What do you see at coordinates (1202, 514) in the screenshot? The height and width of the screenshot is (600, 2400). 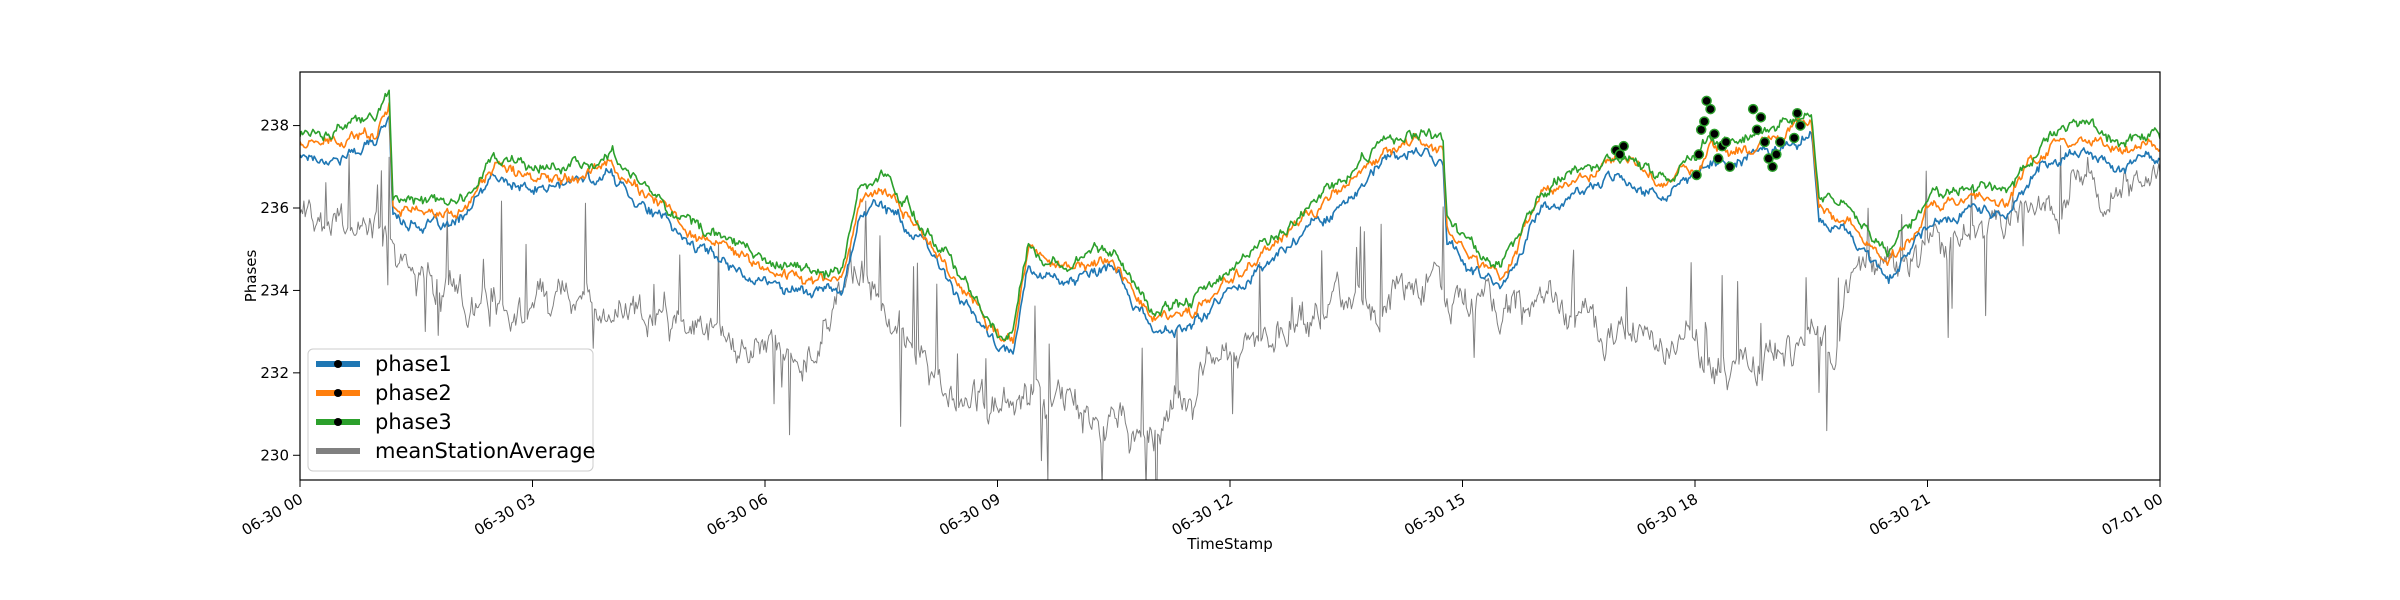 I see `x-tick-label: 06-30 12` at bounding box center [1202, 514].